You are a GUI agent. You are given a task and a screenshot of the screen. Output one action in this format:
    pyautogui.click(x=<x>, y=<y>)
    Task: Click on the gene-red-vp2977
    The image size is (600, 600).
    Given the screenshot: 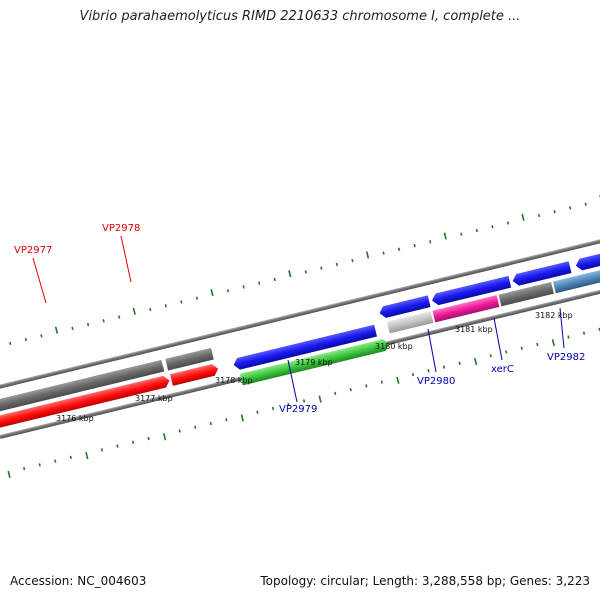 What is the action you would take?
    pyautogui.click(x=85, y=402)
    